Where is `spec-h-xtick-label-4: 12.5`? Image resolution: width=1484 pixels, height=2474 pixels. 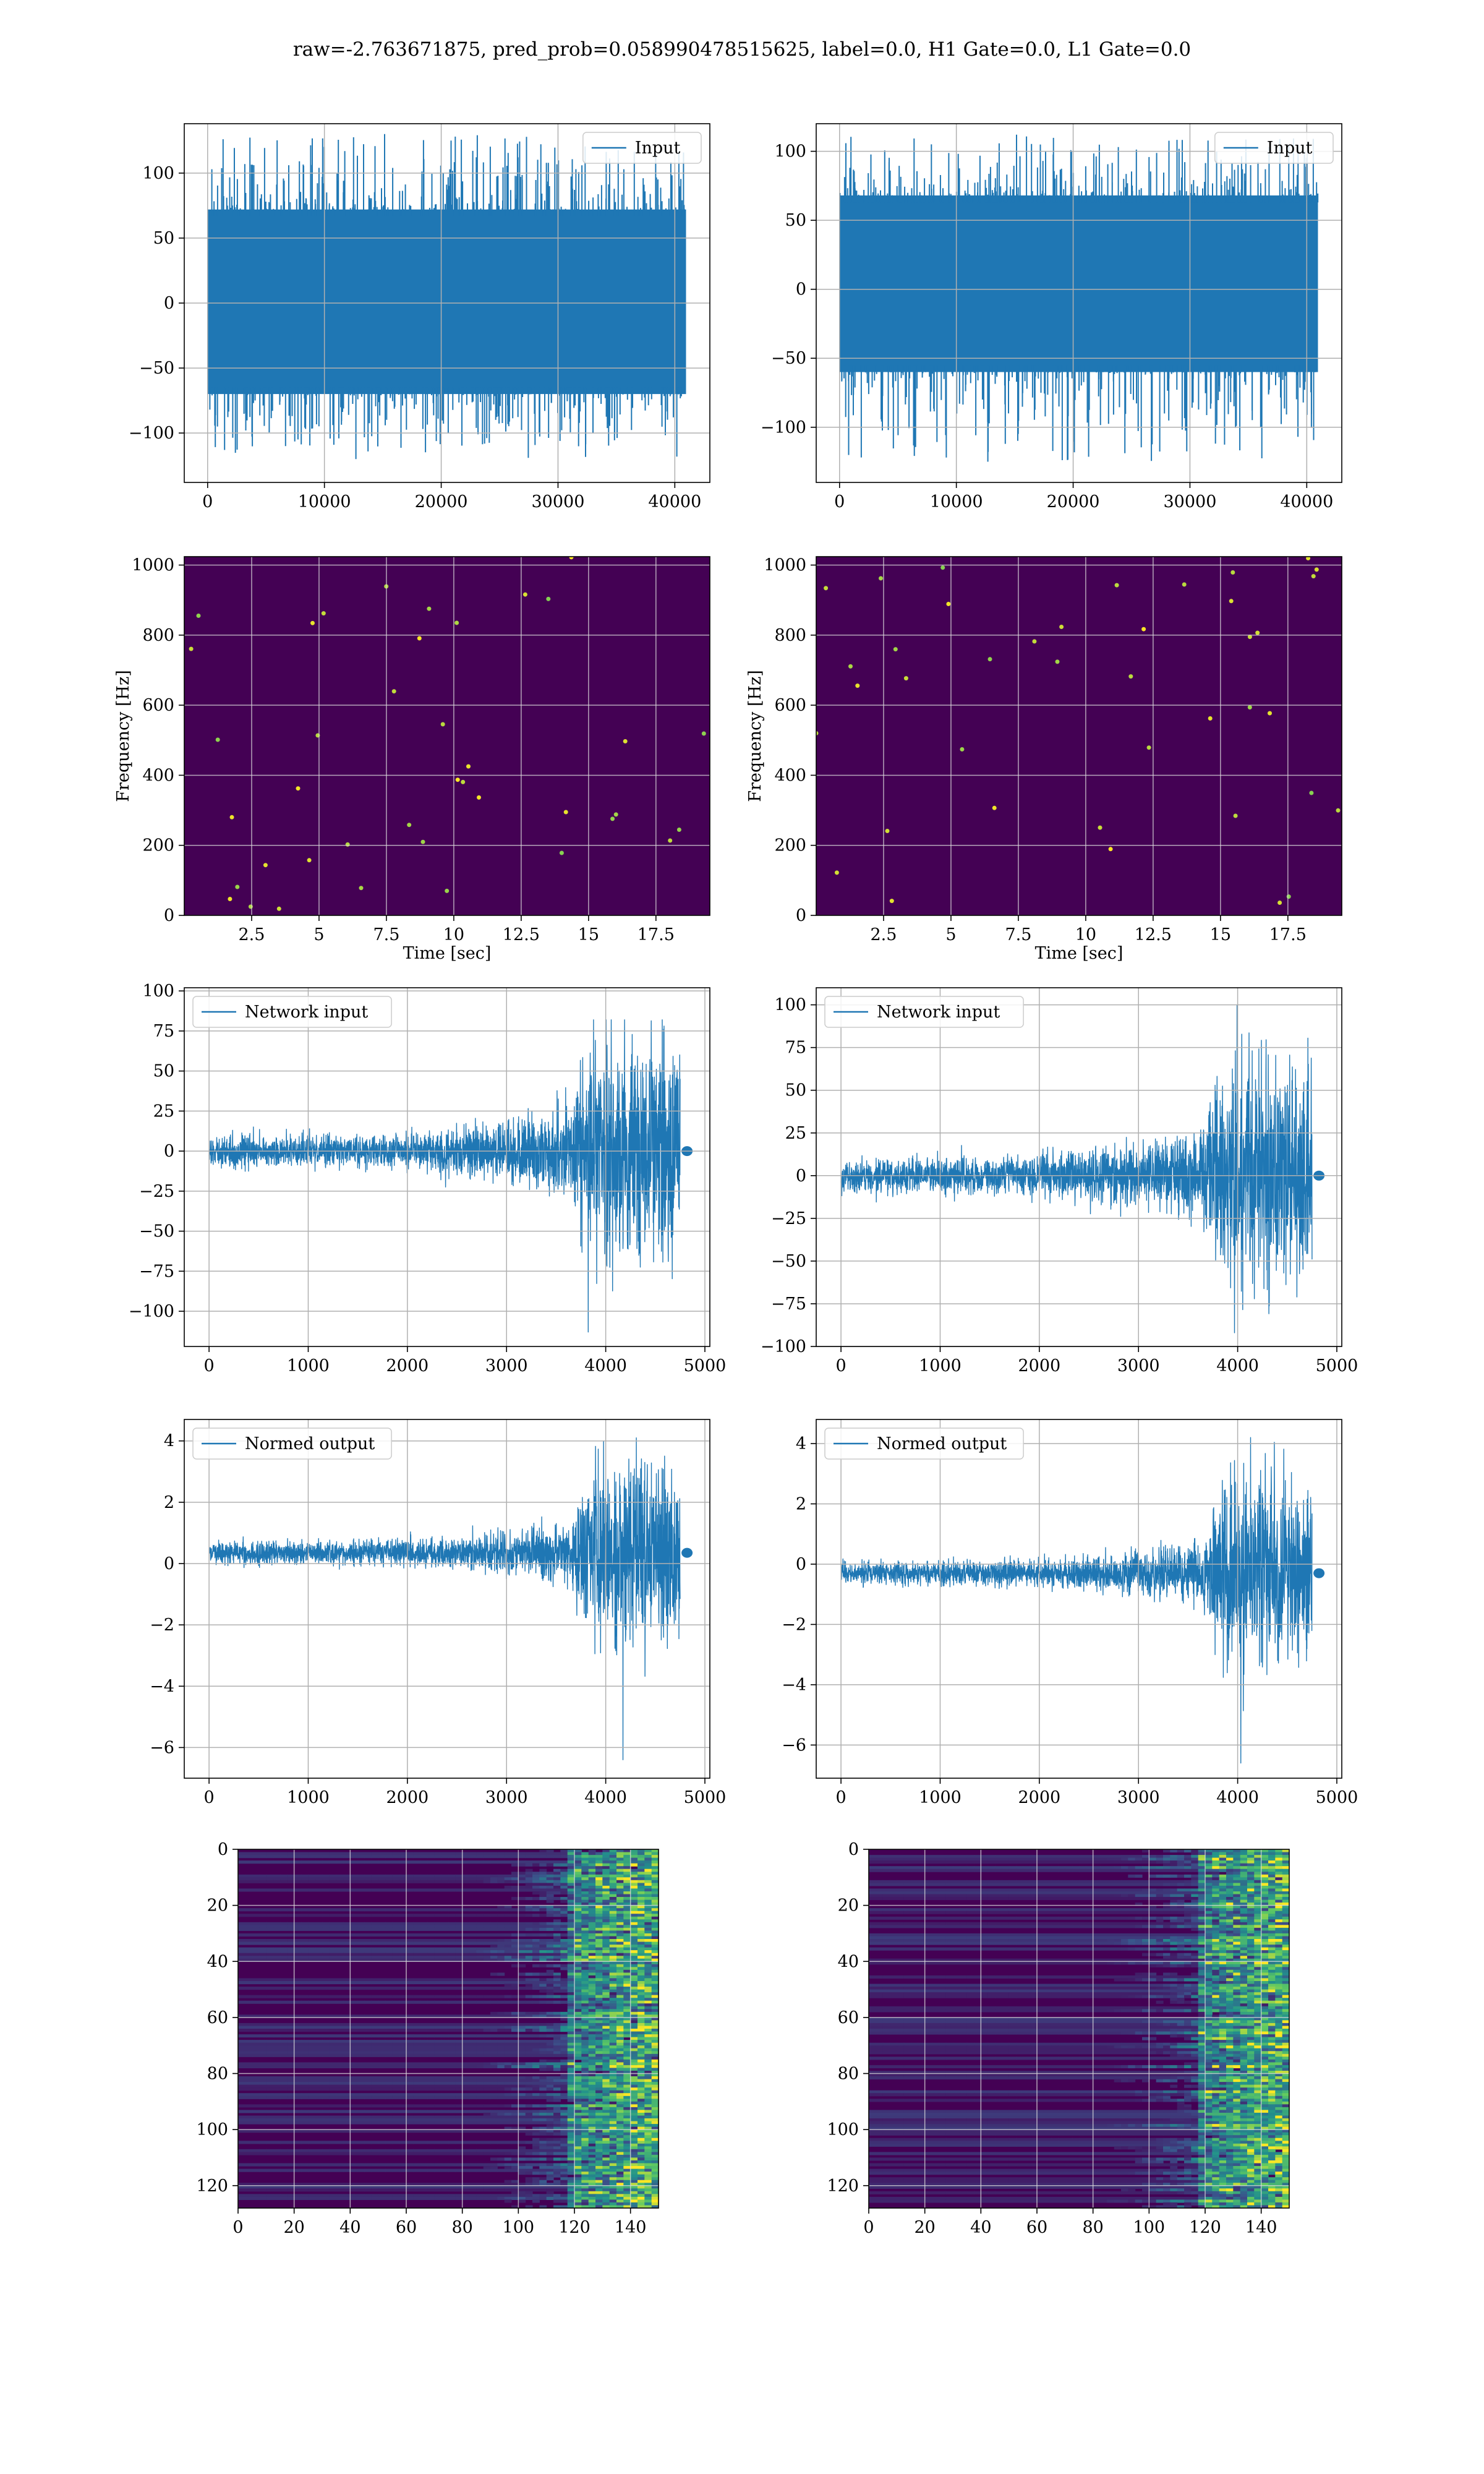 spec-h-xtick-label-4: 12.5 is located at coordinates (521, 934).